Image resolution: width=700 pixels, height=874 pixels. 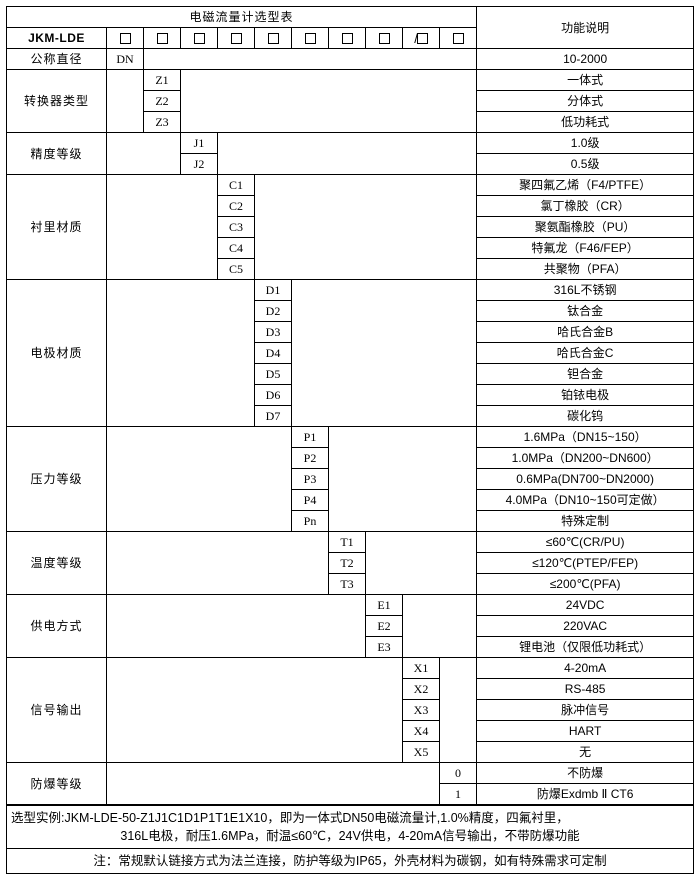 I want to click on group-label-8: 供电方式, so click(x=56, y=626).